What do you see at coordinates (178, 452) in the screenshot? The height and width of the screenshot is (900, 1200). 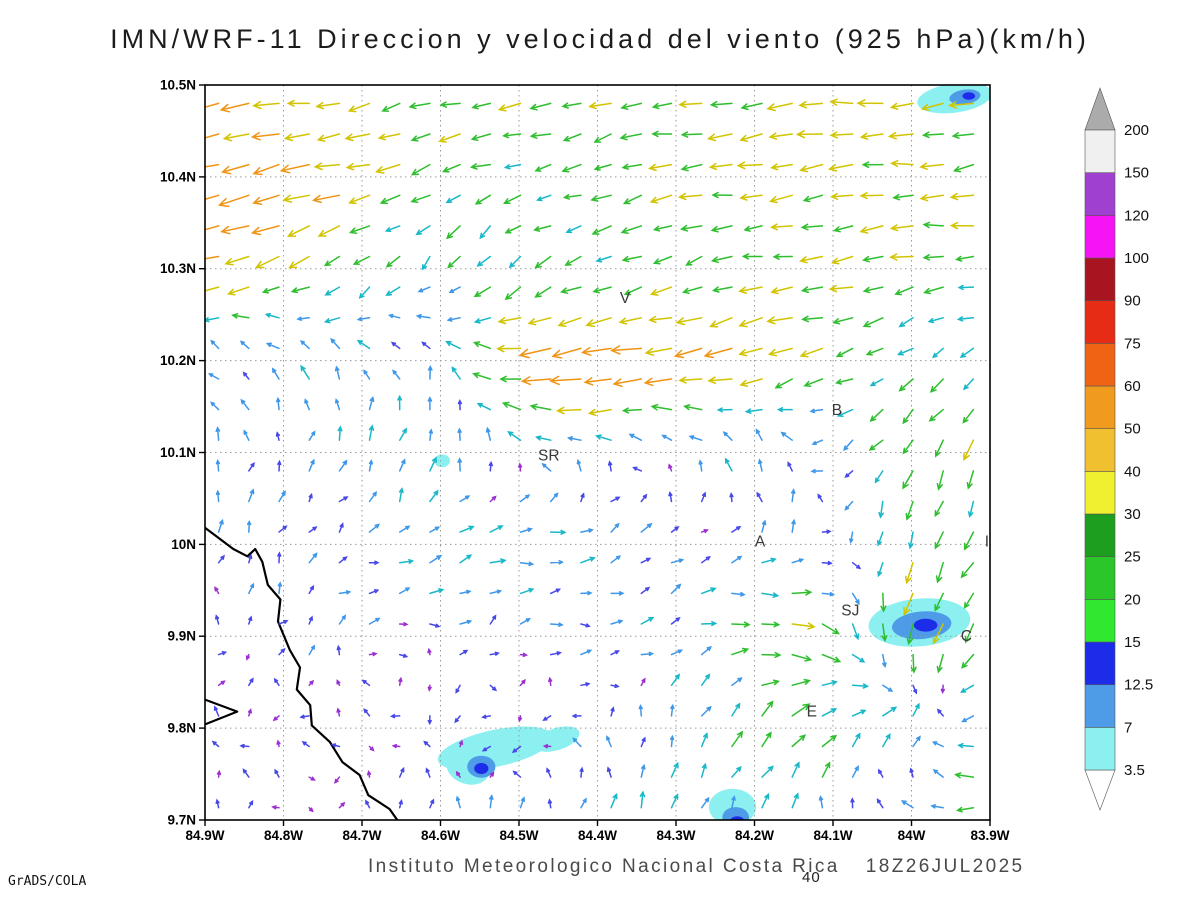 I see `svg-text: 10.1N` at bounding box center [178, 452].